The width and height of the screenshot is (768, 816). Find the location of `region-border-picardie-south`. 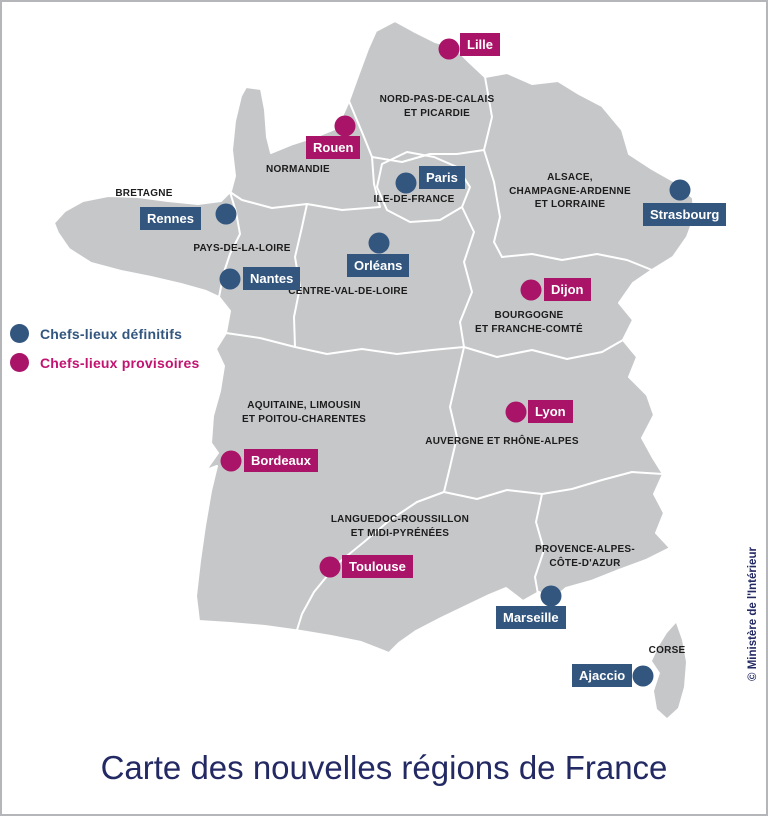

region-border-picardie-south is located at coordinates (416, 131).